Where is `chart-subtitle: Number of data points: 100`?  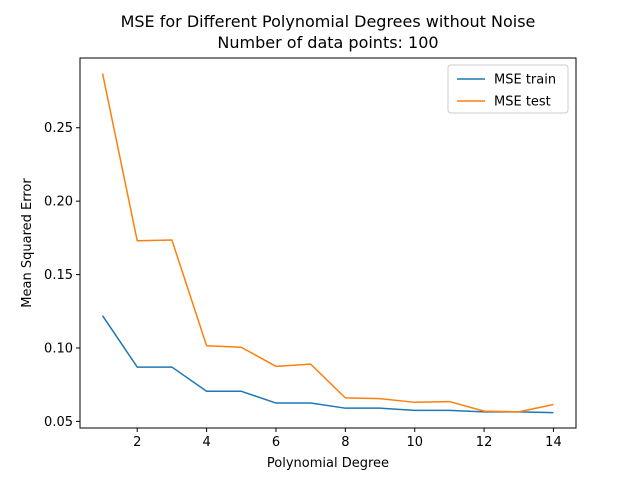
chart-subtitle: Number of data points: 100 is located at coordinates (327, 42).